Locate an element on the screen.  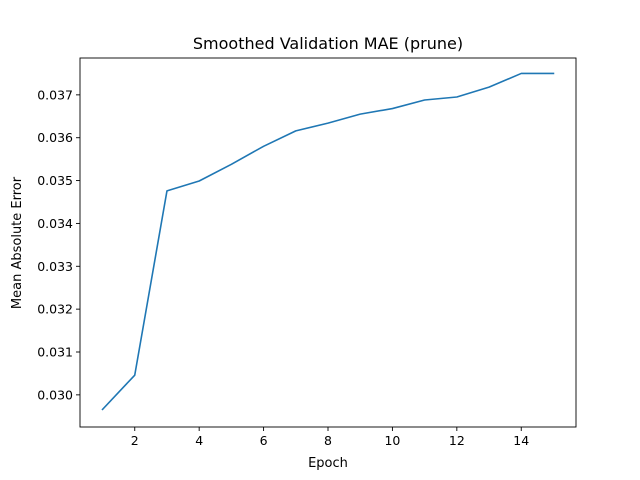
y-axis-label: Mean Absolute Error is located at coordinates (17, 242).